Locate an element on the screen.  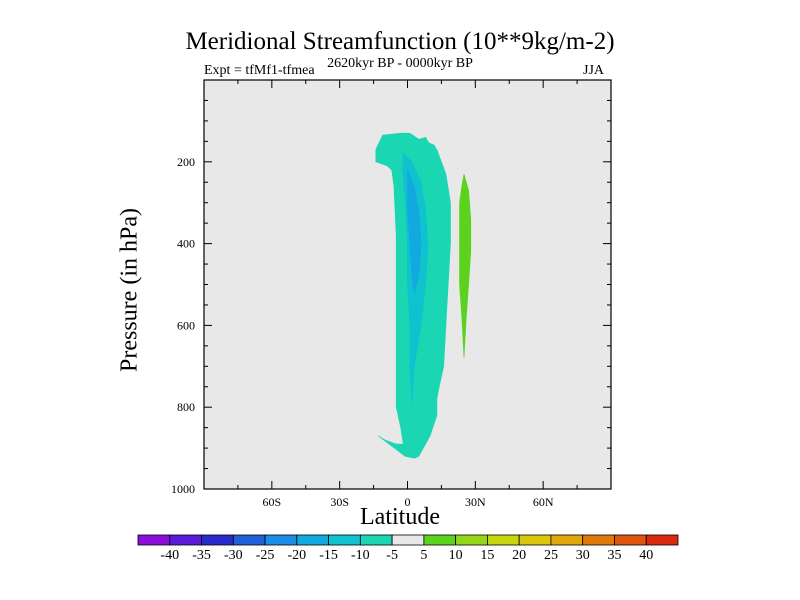
colorbar-label: -20 is located at coordinates (296, 555).